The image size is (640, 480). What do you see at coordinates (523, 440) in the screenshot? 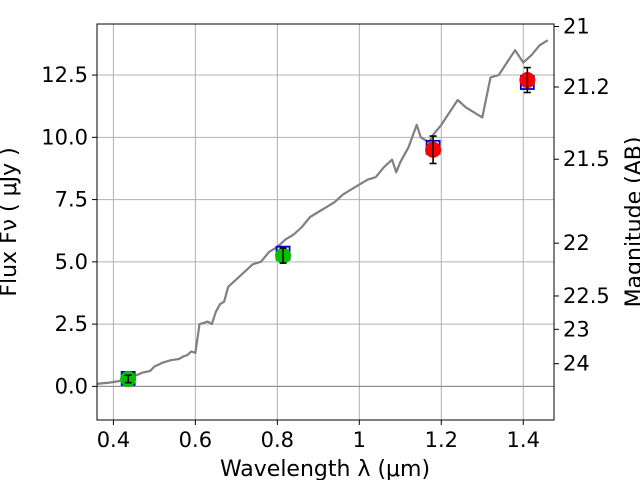
I see `x-tick-label: 1.4` at bounding box center [523, 440].